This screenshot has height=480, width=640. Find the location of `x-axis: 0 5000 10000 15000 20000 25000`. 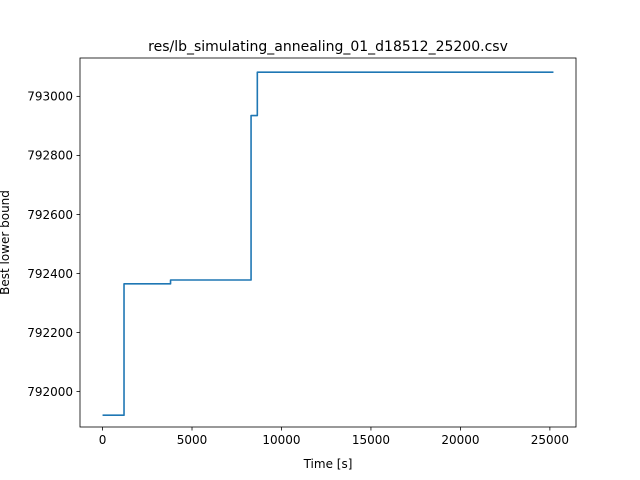

x-axis: 0 5000 10000 15000 20000 25000 is located at coordinates (334, 437).